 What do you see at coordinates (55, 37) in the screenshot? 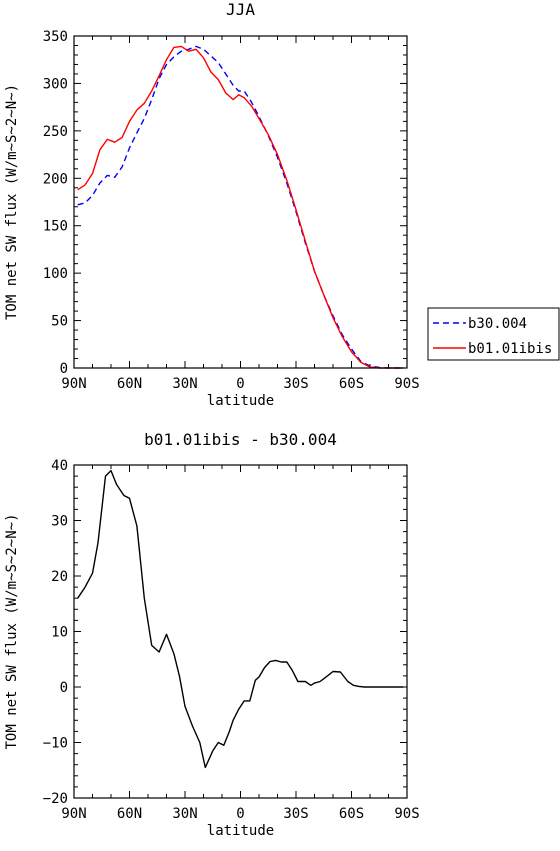
I see `y-tick-label: 350` at bounding box center [55, 37].